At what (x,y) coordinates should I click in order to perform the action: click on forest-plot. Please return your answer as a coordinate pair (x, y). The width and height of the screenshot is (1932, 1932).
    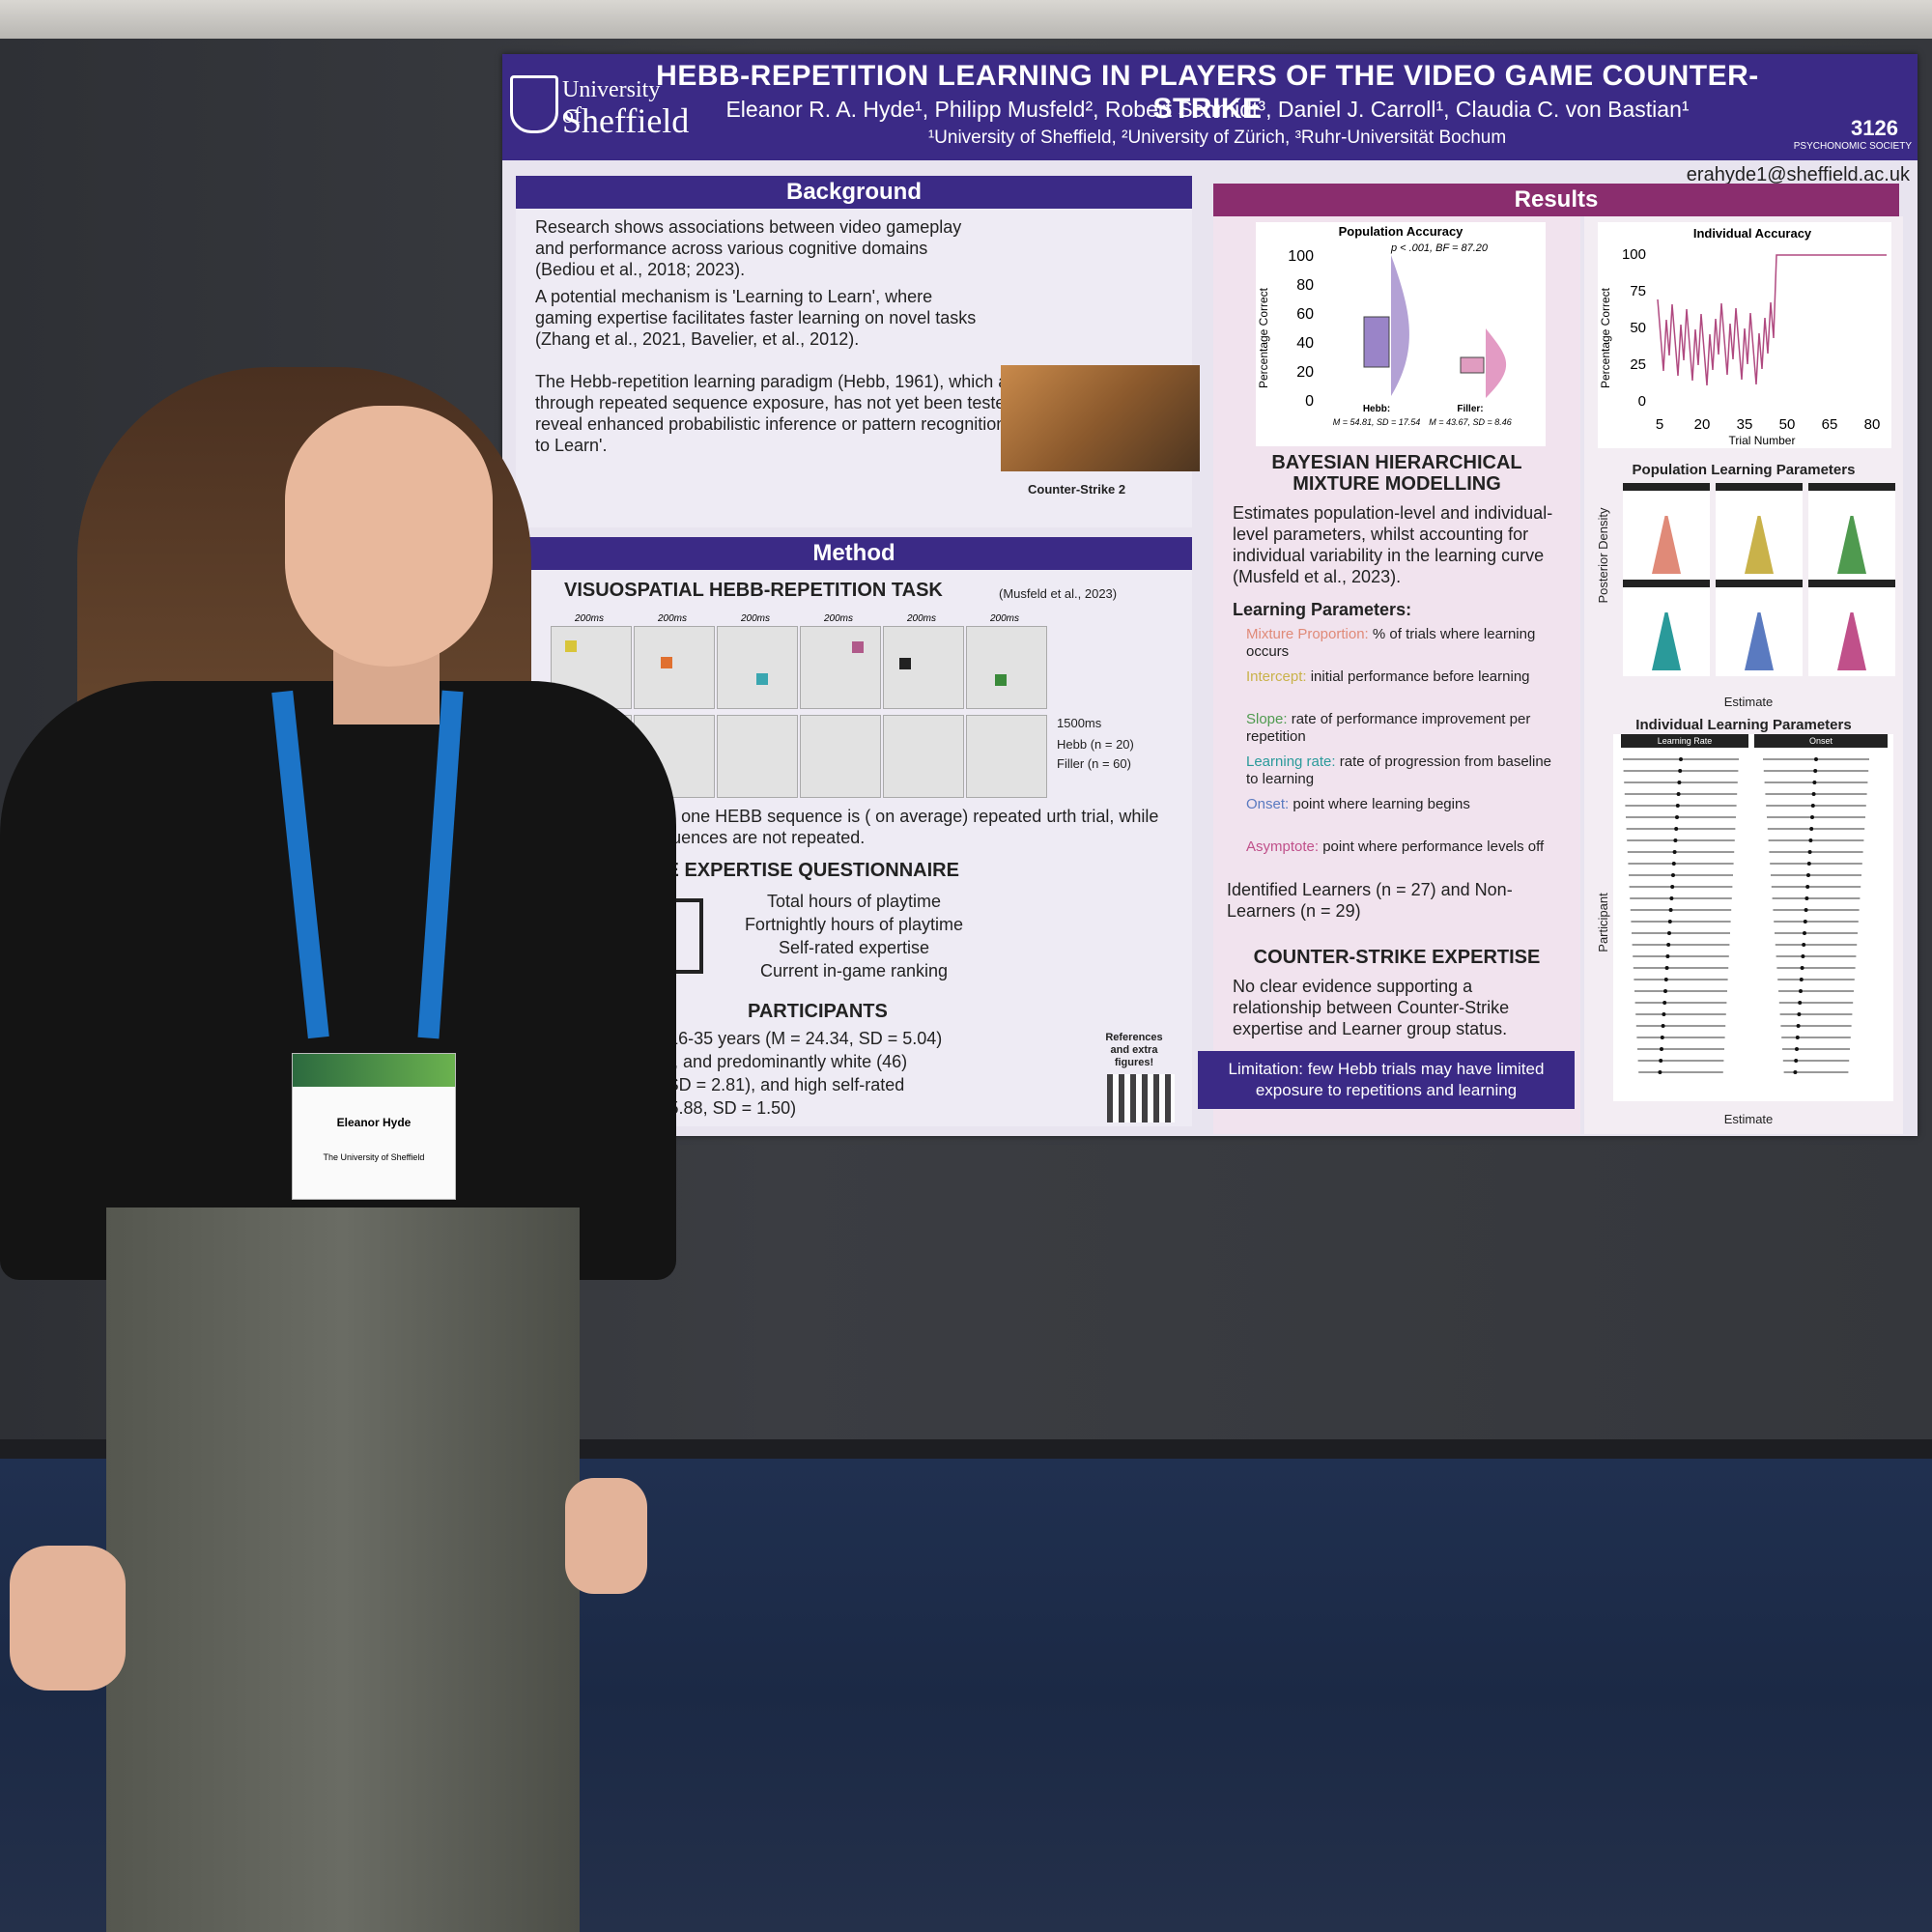
    Looking at the image, I should click on (1746, 915).